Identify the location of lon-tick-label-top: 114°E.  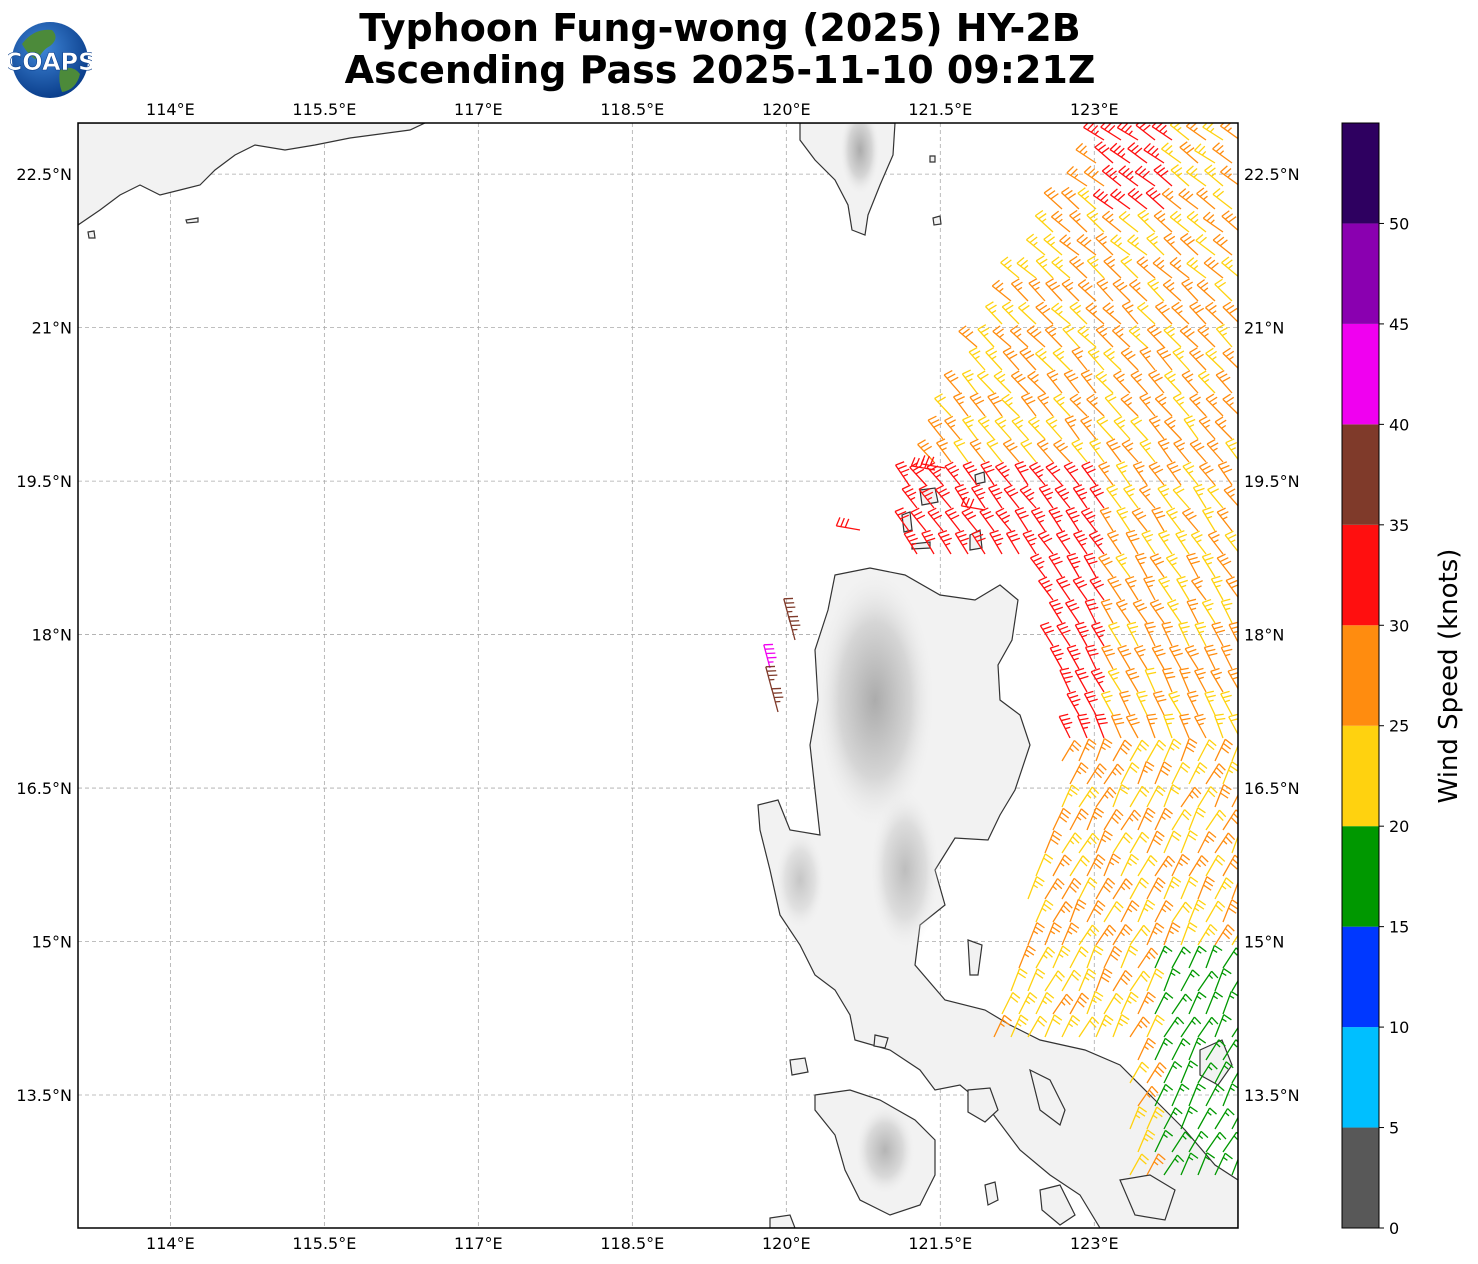
(170, 109).